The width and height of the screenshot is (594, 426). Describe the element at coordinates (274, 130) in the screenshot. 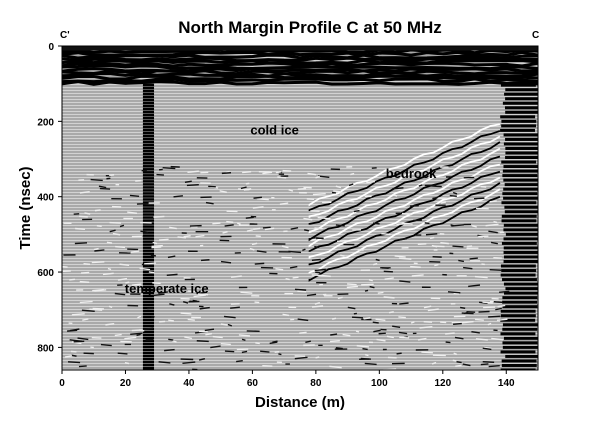

I see `annotation-label: cold ice` at that location.